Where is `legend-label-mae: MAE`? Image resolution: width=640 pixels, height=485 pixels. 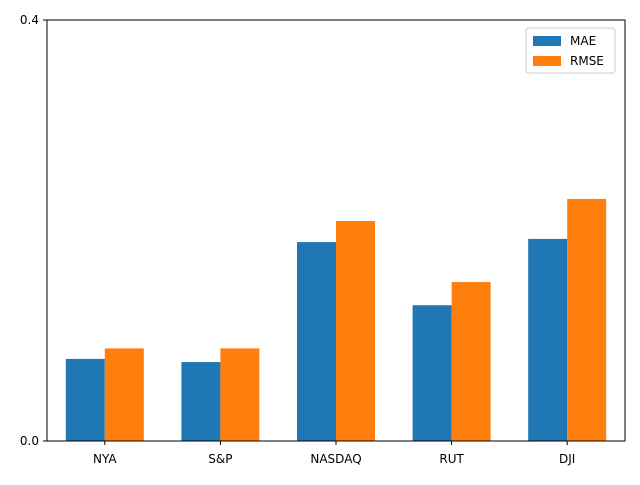
legend-label-mae: MAE is located at coordinates (583, 41).